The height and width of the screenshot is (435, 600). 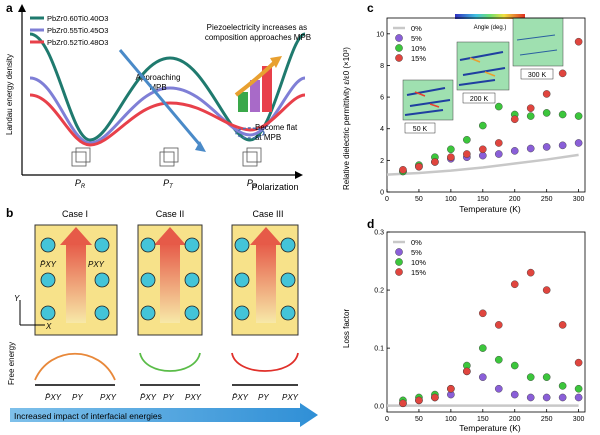 I want to click on legend-label: 5%, so click(x=416, y=252).